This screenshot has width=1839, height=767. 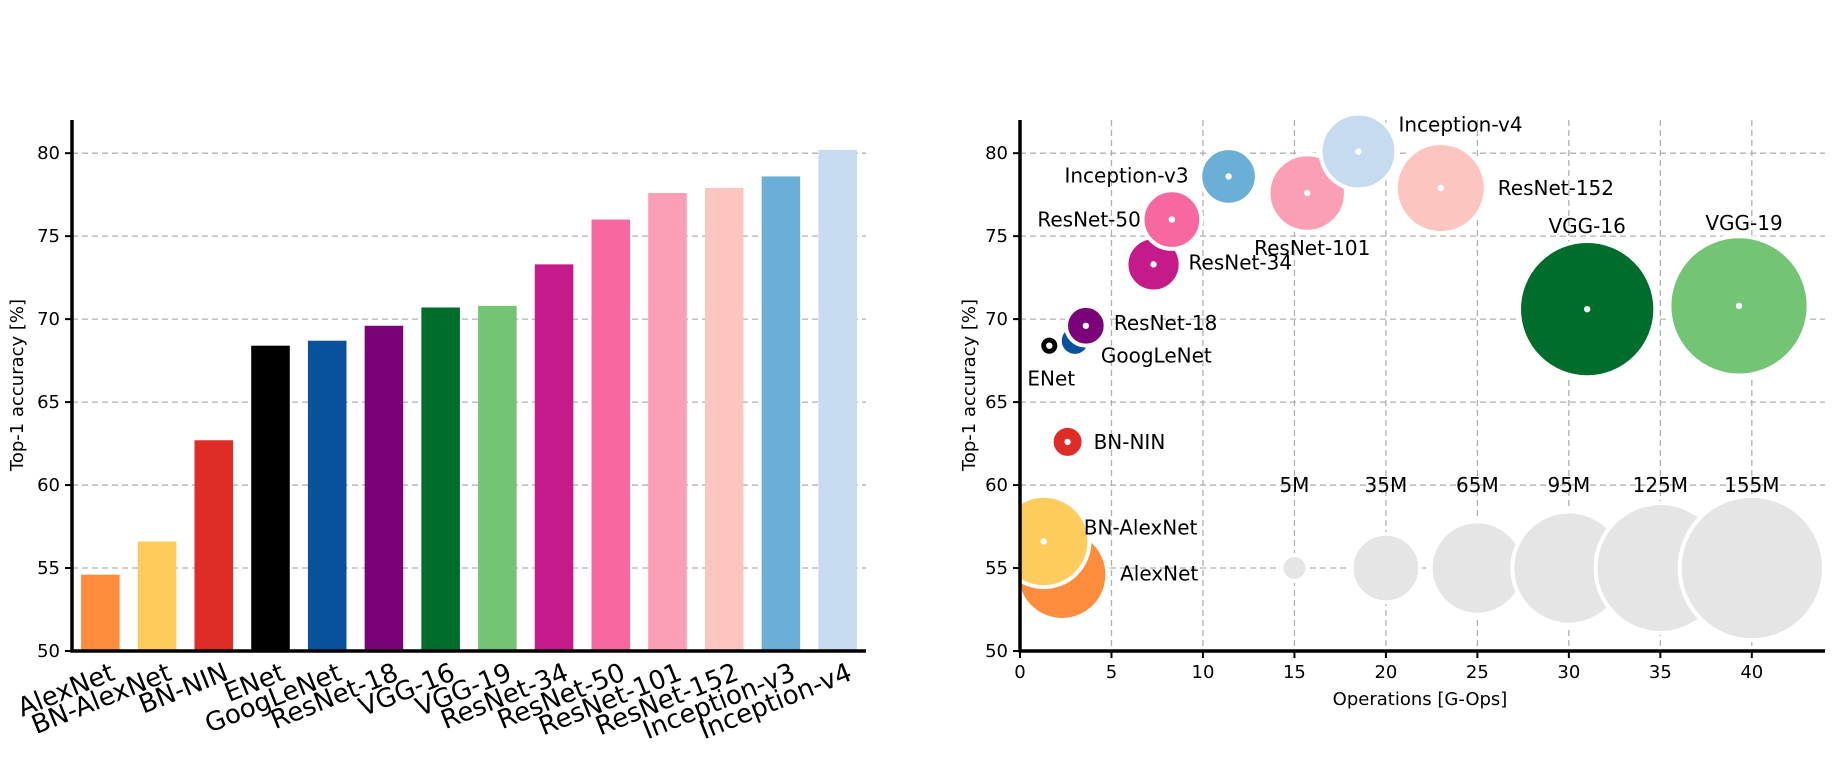 What do you see at coordinates (214, 545) in the screenshot?
I see `bar-bn-nin` at bounding box center [214, 545].